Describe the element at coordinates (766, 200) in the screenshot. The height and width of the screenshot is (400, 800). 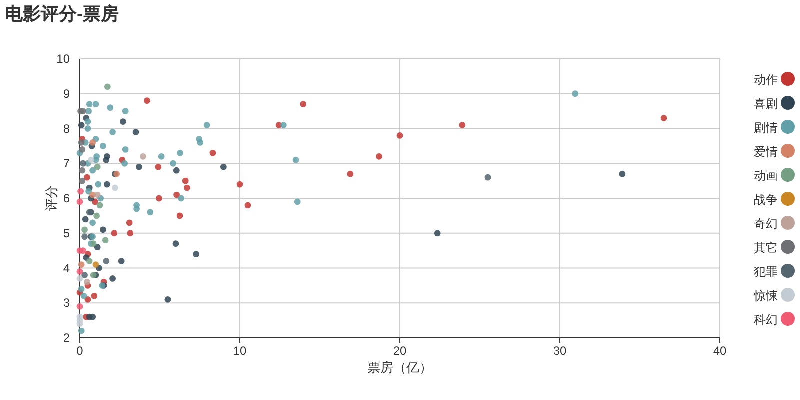
I see `legend-label: 战争` at that location.